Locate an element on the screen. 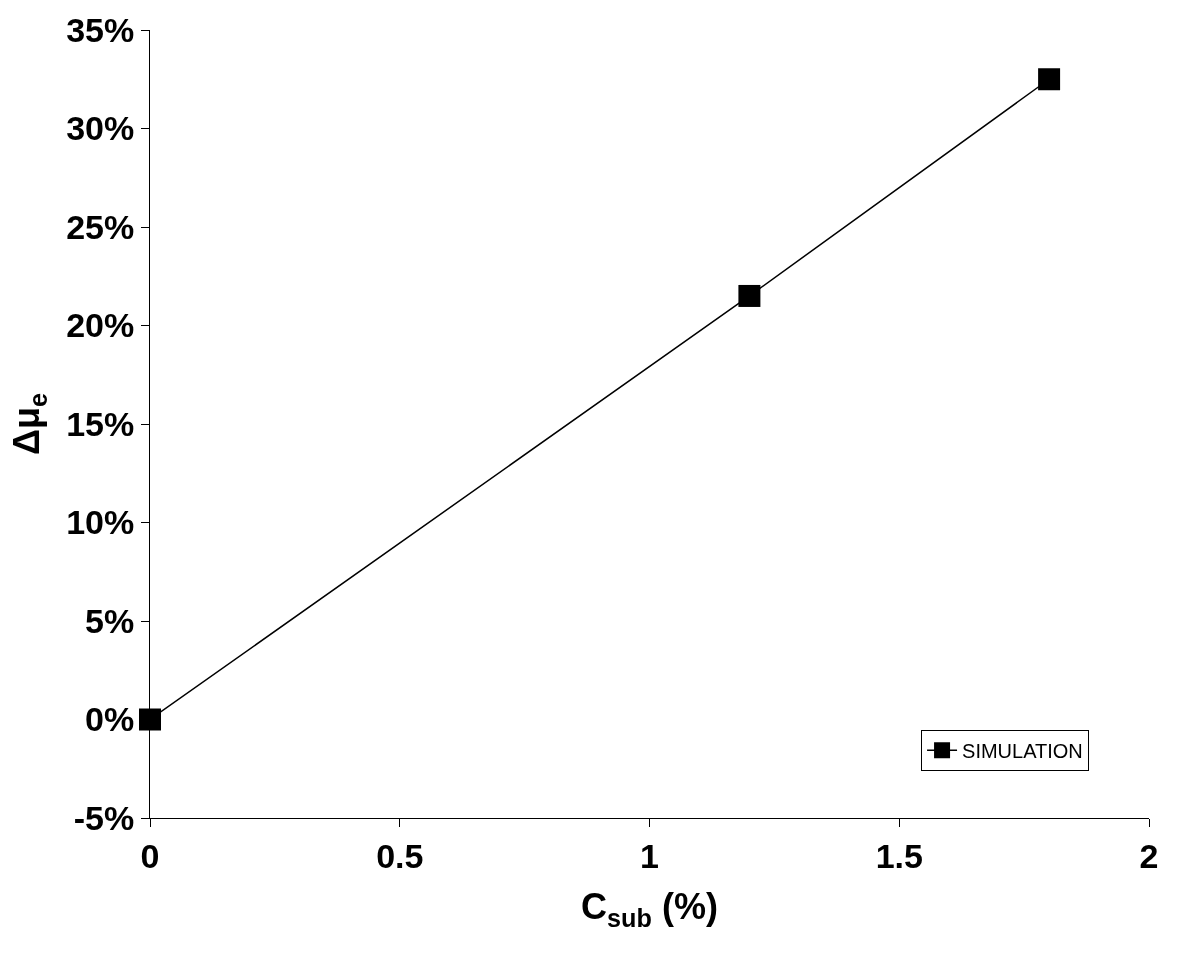 Image resolution: width=1179 pixels, height=958 pixels. y-tick-label: 10% is located at coordinates (100, 522).